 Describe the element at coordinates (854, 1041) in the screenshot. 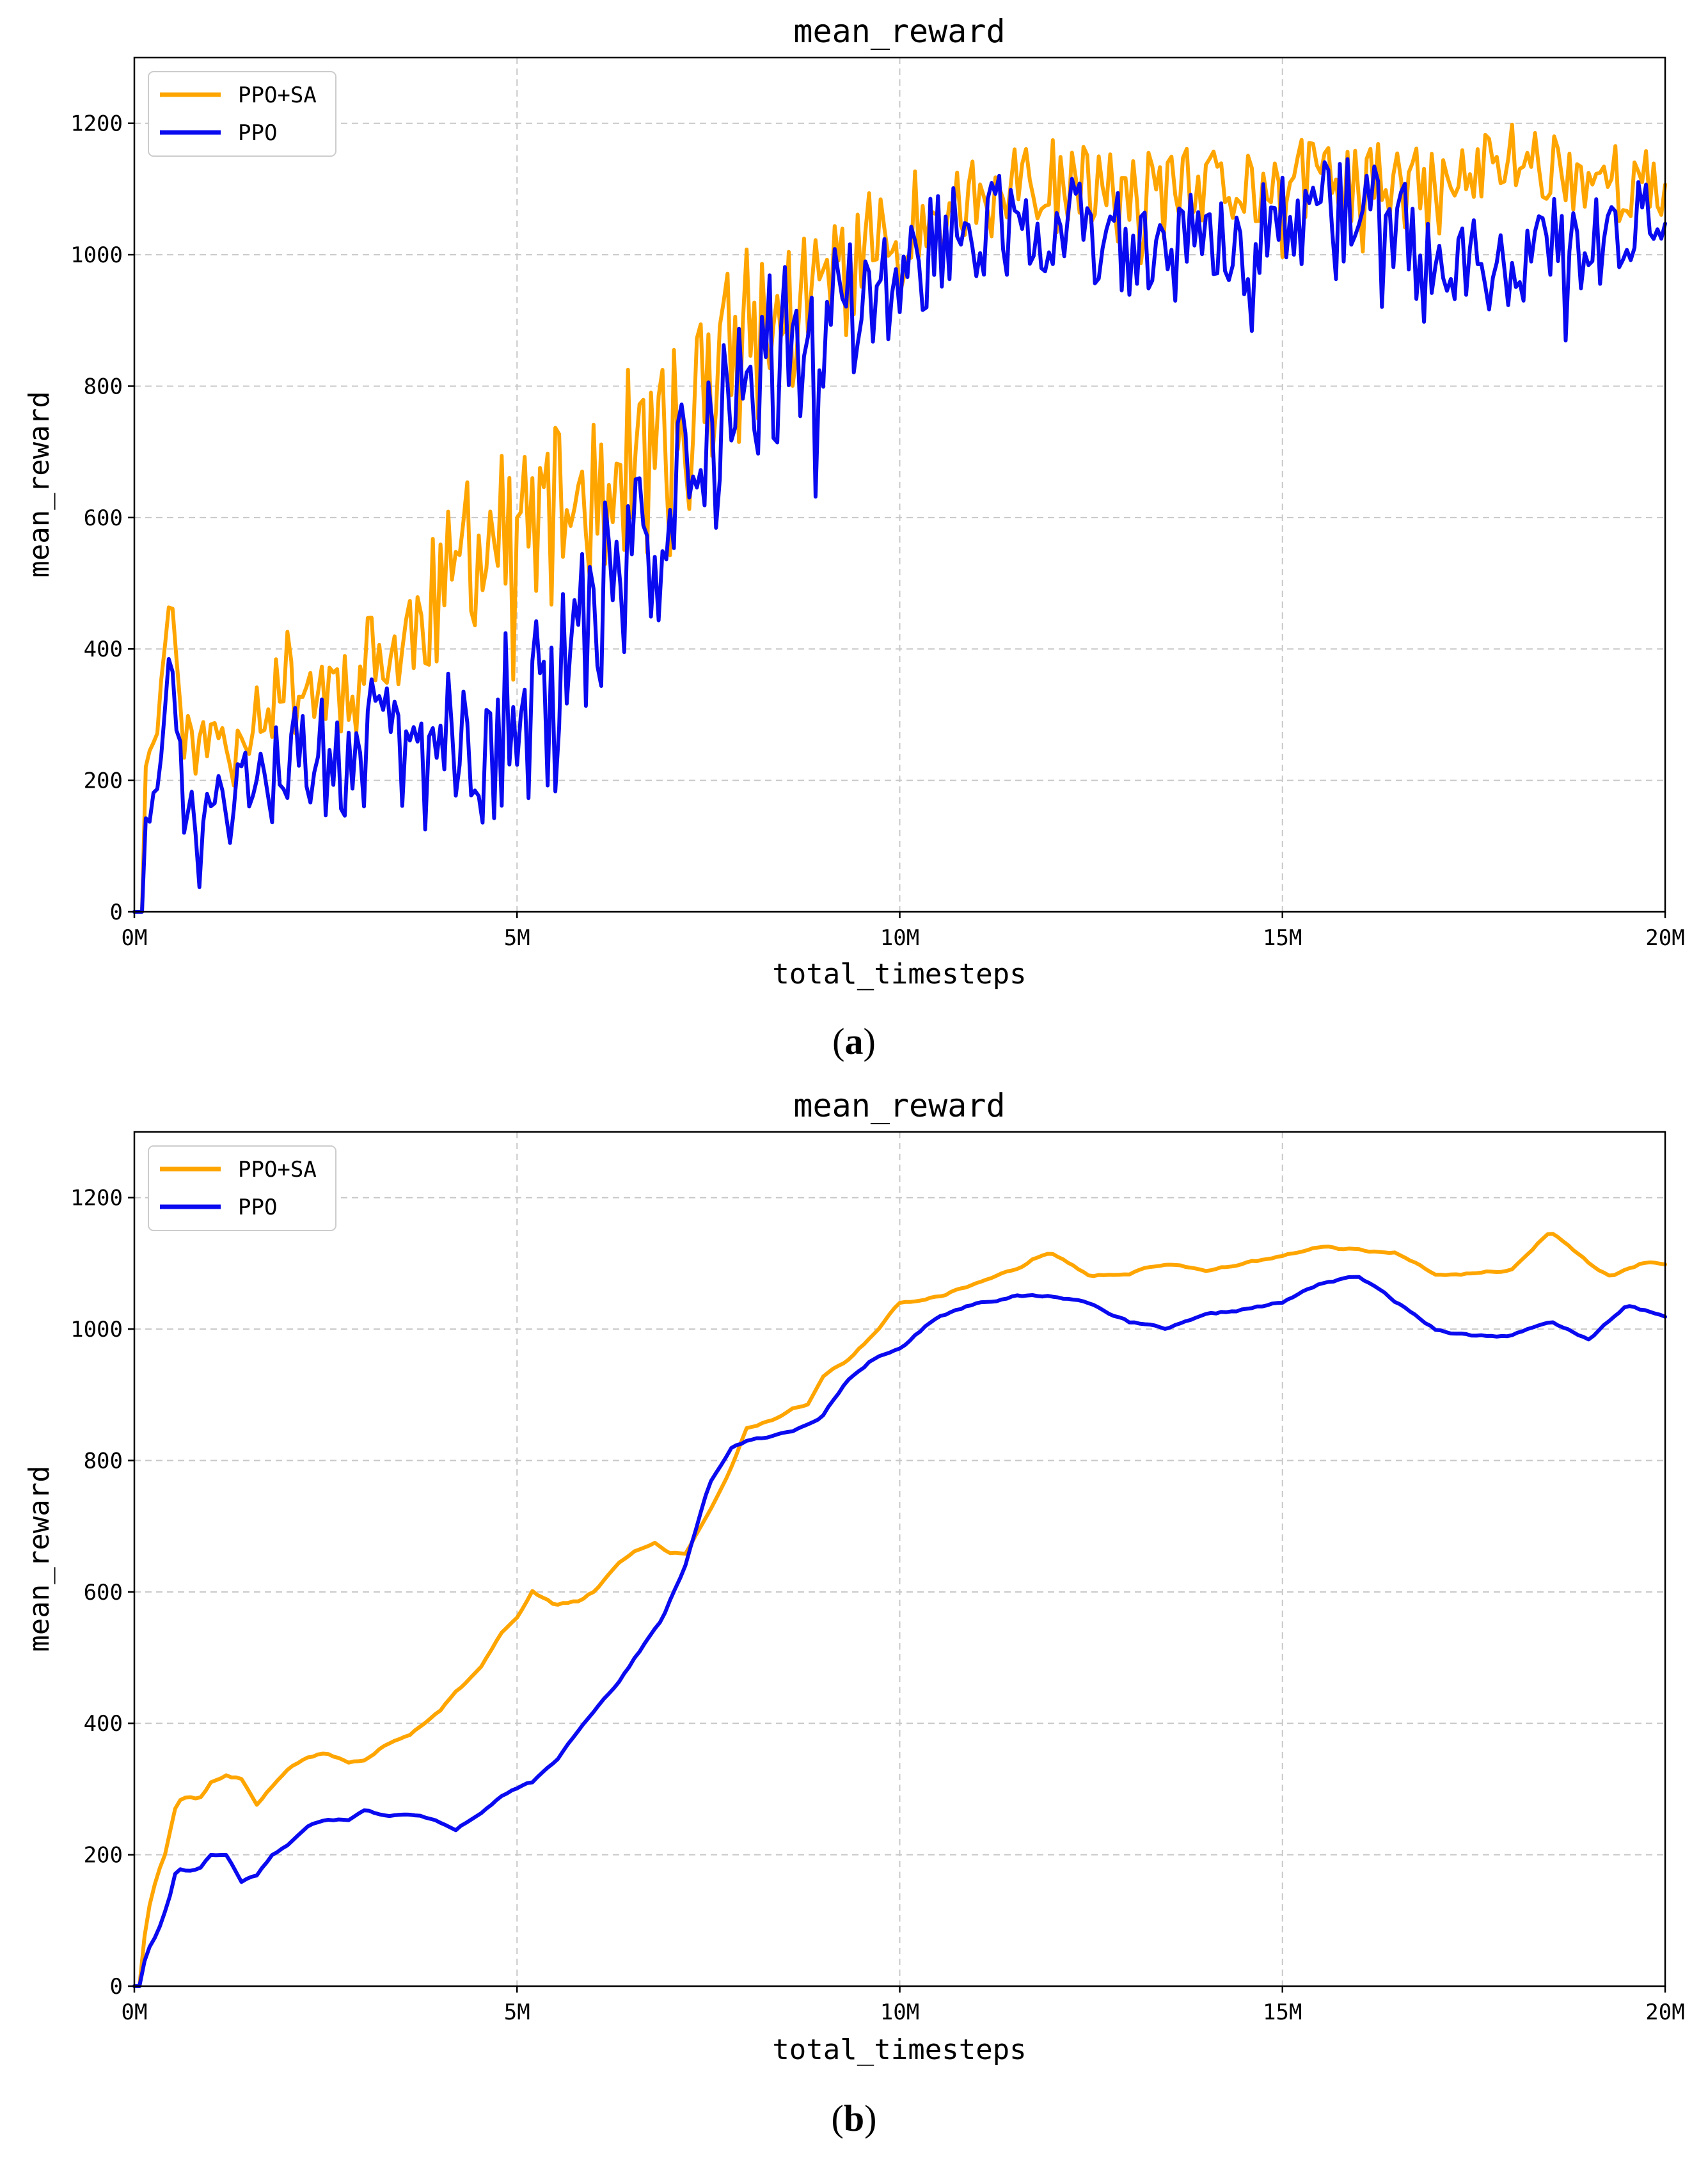

I see `panel-caption: (a)` at that location.